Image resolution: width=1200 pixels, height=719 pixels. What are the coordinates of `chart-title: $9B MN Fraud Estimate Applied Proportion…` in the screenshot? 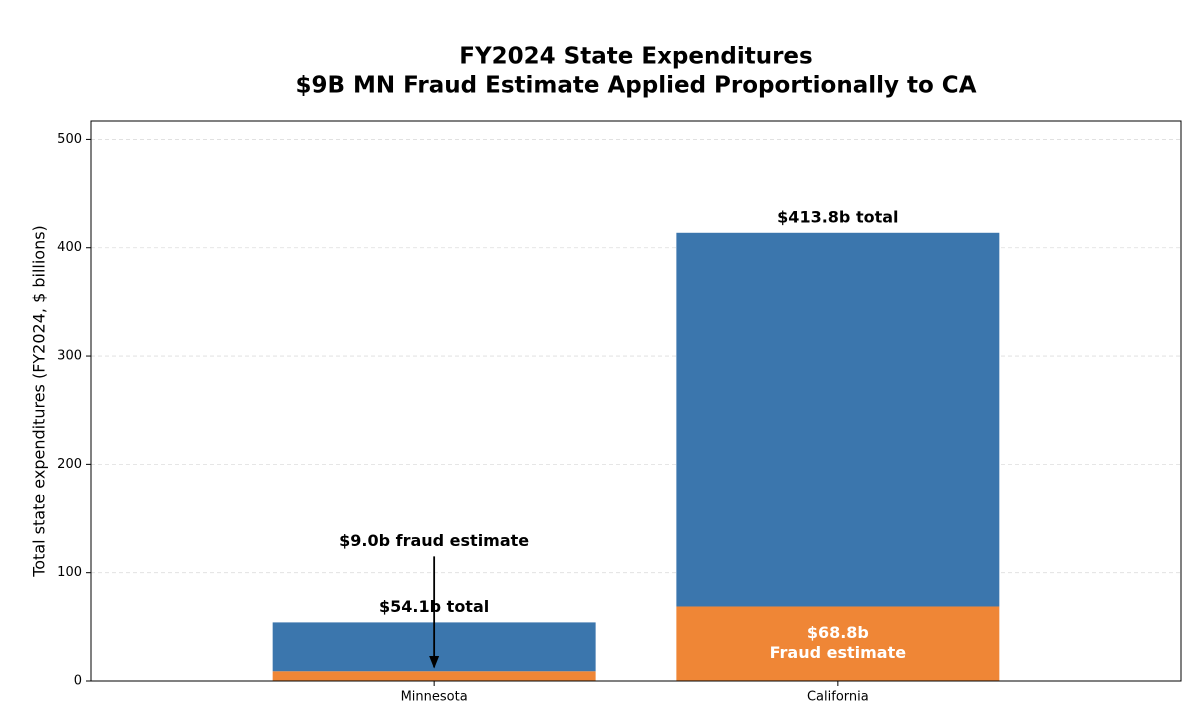 It's located at (635, 86).